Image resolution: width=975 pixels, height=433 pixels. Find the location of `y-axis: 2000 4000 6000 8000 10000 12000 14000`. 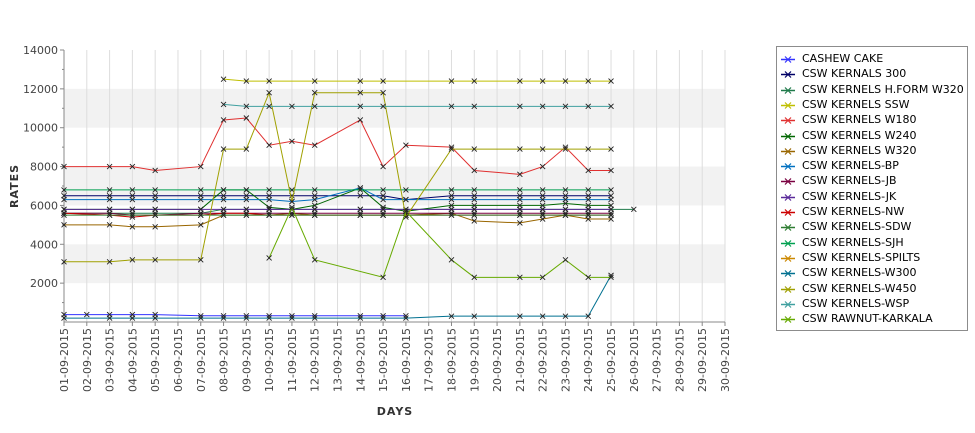

y-axis: 2000 4000 6000 8000 10000 12000 14000 is located at coordinates (44, 183).